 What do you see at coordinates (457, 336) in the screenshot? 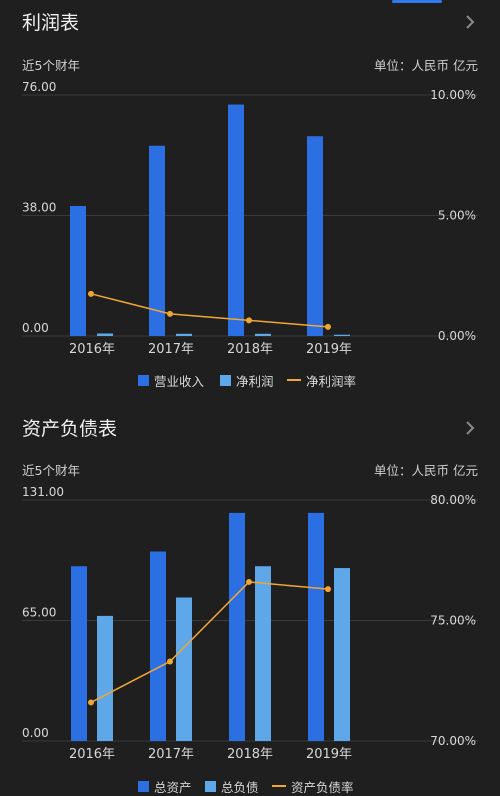
I see `y-tick-label-right: 0.00%` at bounding box center [457, 336].